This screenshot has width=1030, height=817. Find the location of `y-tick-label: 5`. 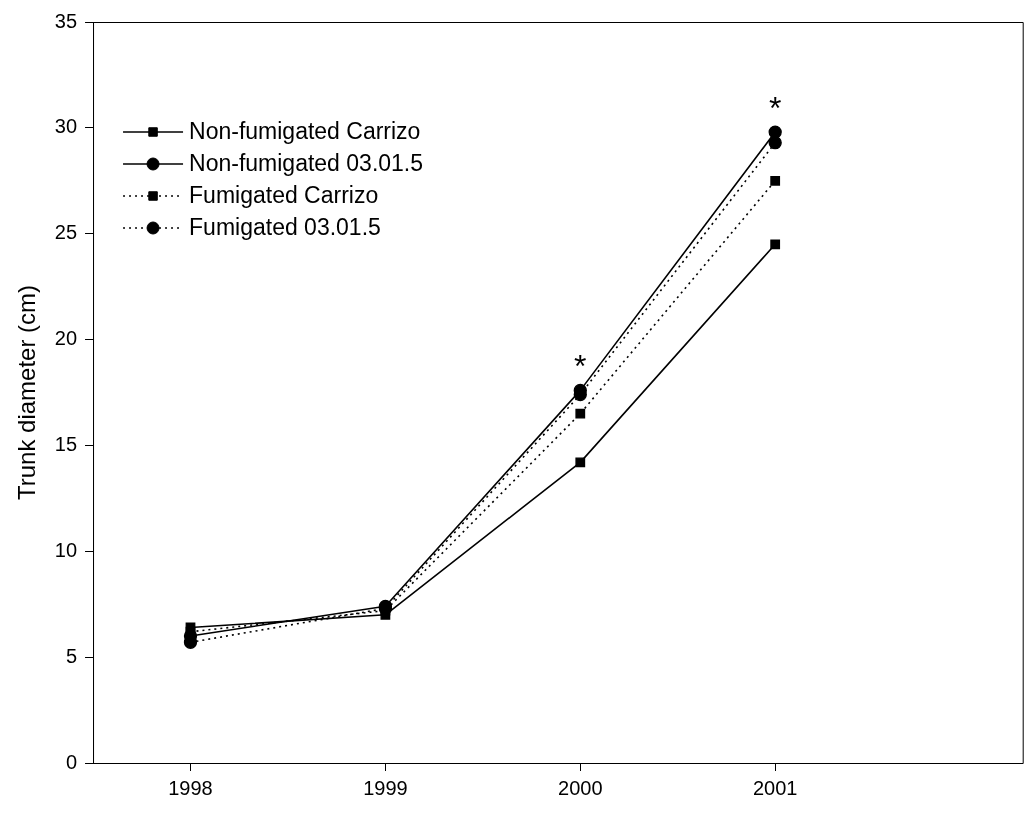

y-tick-label: 5 is located at coordinates (71, 655).